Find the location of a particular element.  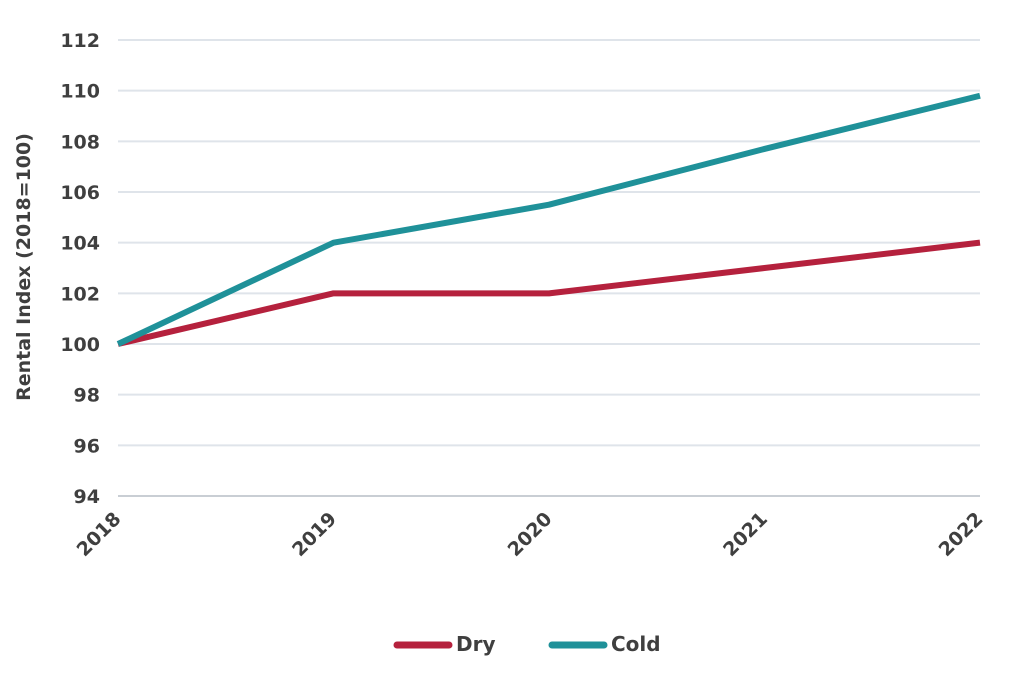

y-tick-label: 98 is located at coordinates (87, 396).